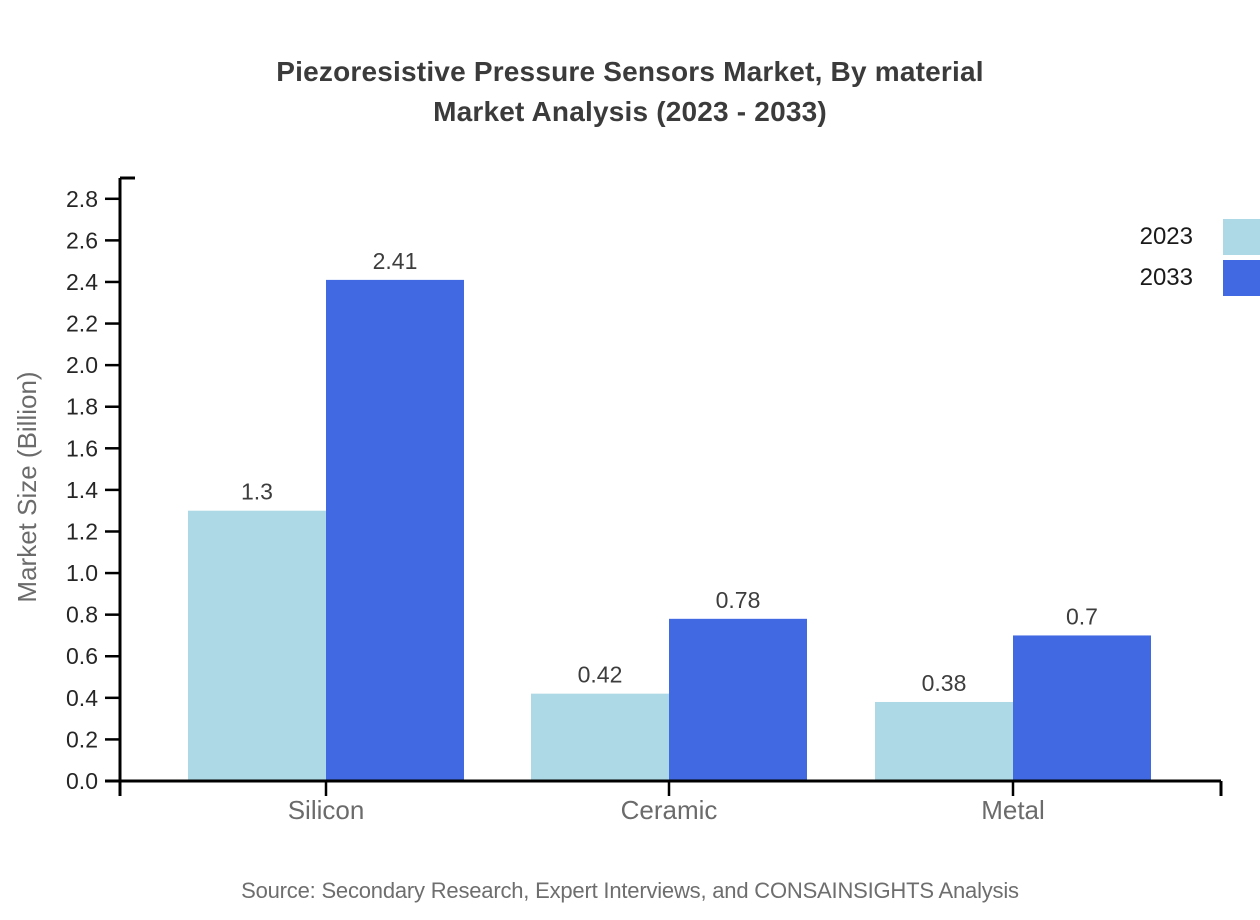 The width and height of the screenshot is (1260, 920). What do you see at coordinates (1166, 236) in the screenshot?
I see `legend-label-2023: 2023` at bounding box center [1166, 236].